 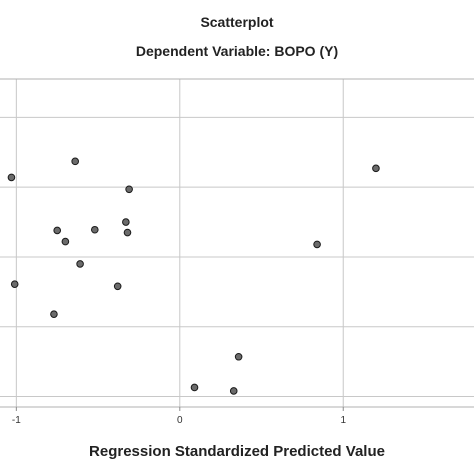 What do you see at coordinates (343, 420) in the screenshot?
I see `x-tick-label-2: 1` at bounding box center [343, 420].